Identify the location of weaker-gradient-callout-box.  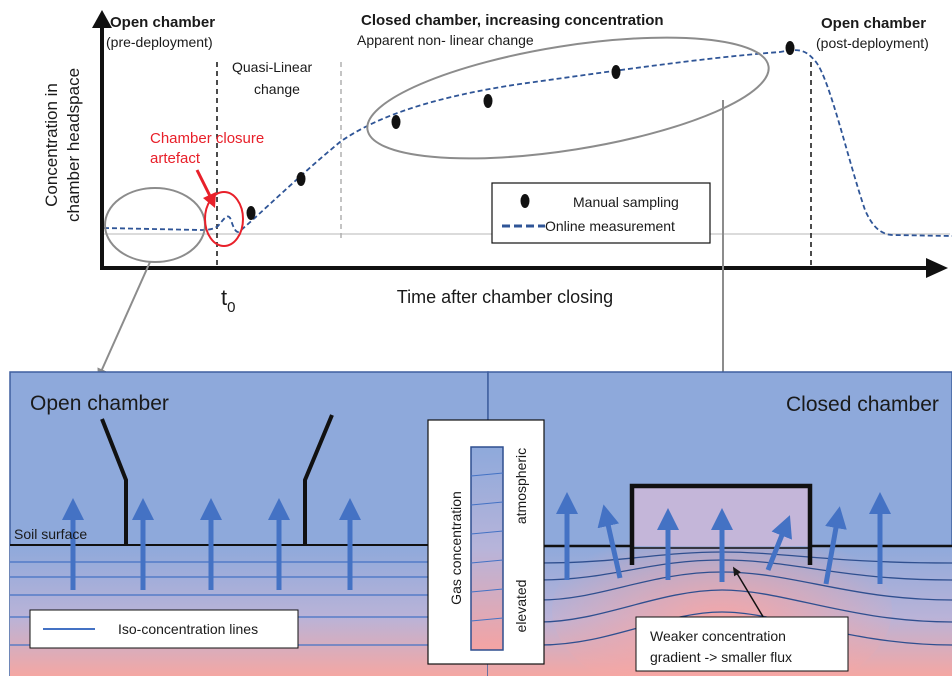
(742, 644).